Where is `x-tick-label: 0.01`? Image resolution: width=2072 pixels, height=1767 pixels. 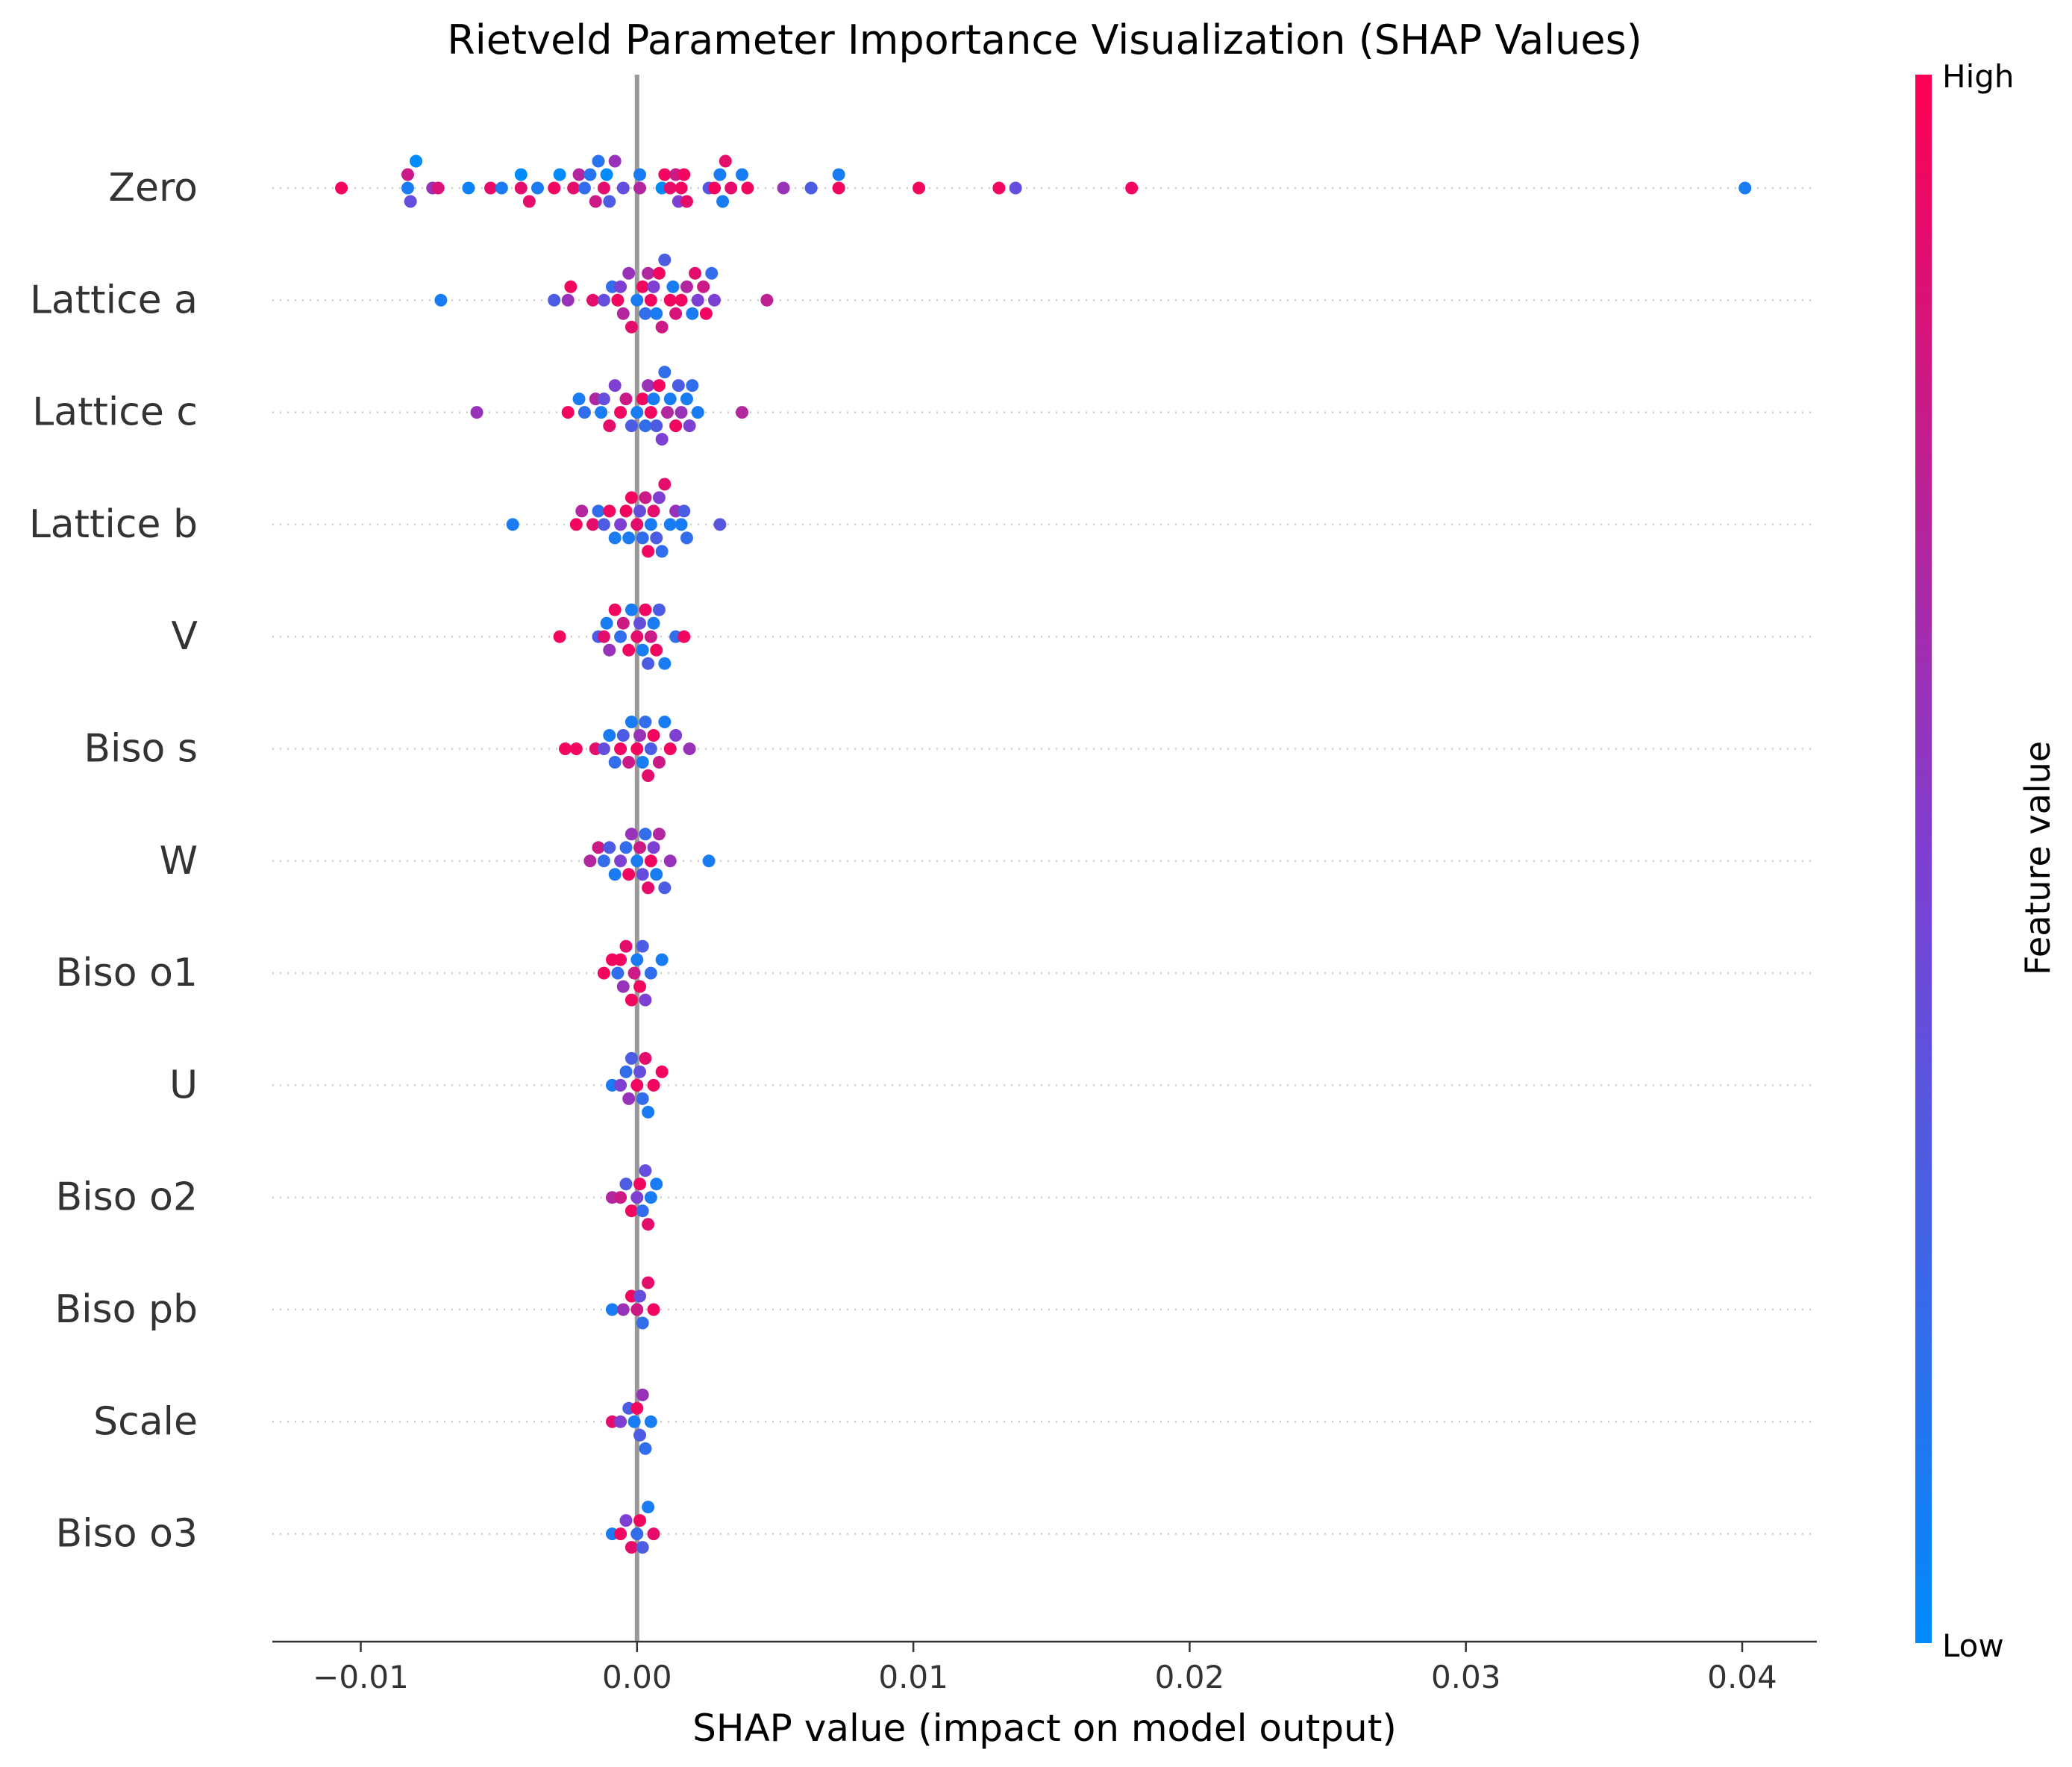 x-tick-label: 0.01 is located at coordinates (913, 1677).